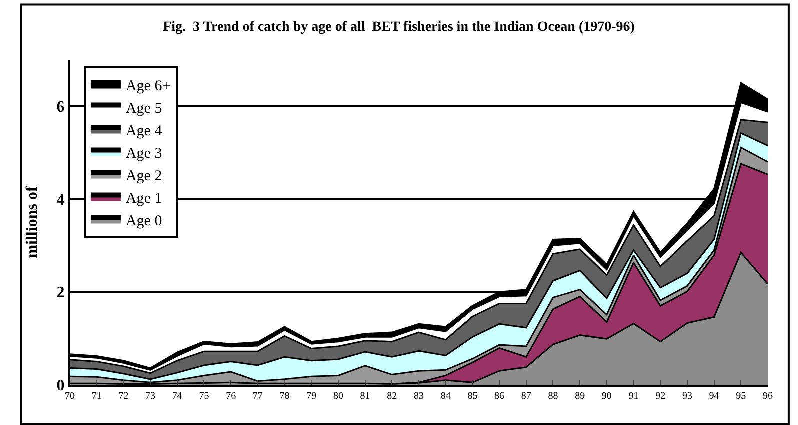  Describe the element at coordinates (151, 396) in the screenshot. I see `x-tick-label: 73` at that location.